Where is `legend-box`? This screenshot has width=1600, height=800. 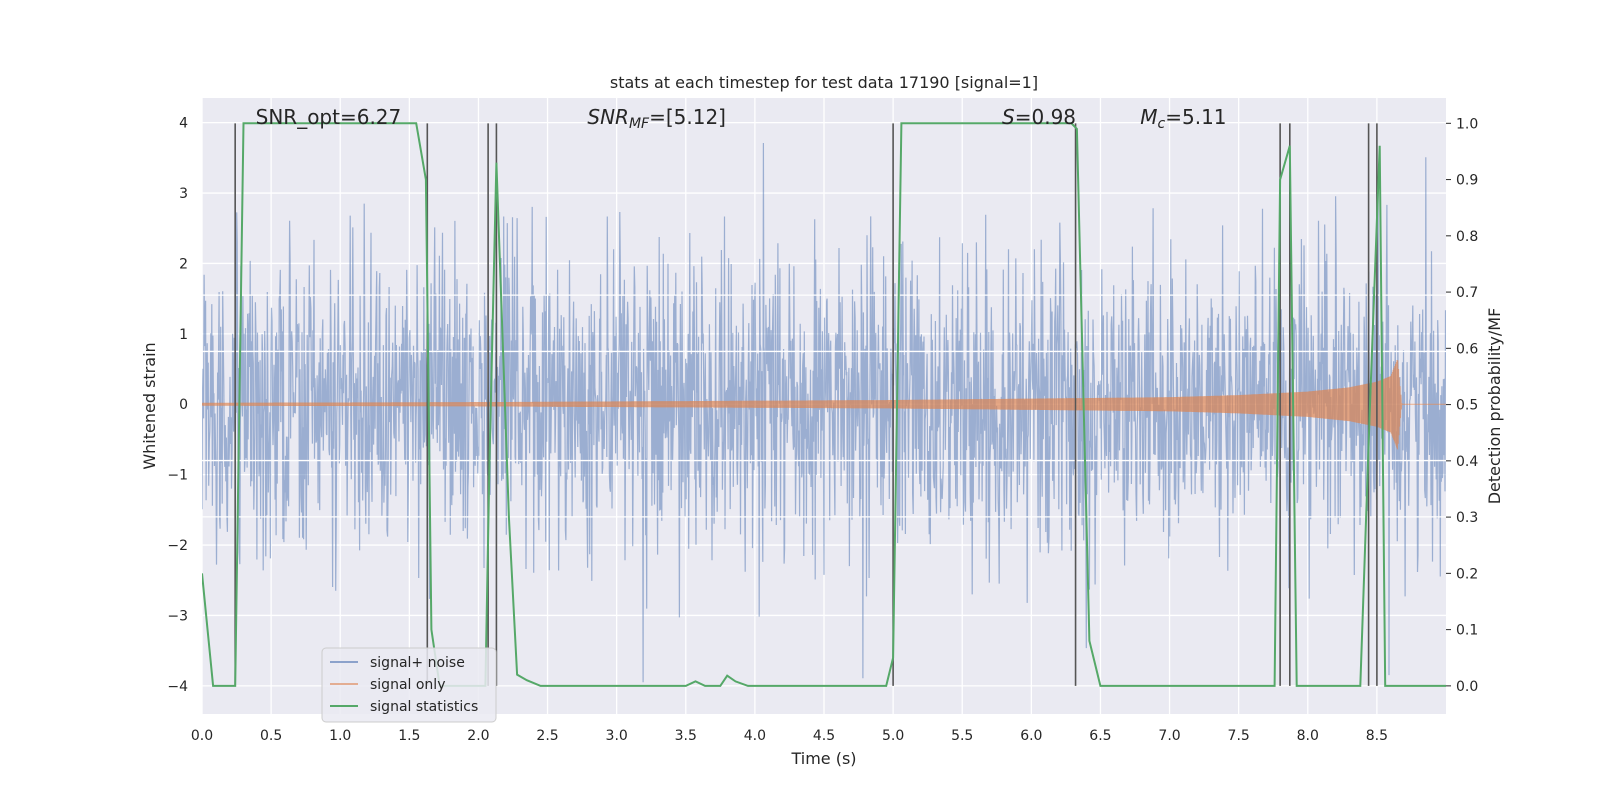
legend-box is located at coordinates (409, 685).